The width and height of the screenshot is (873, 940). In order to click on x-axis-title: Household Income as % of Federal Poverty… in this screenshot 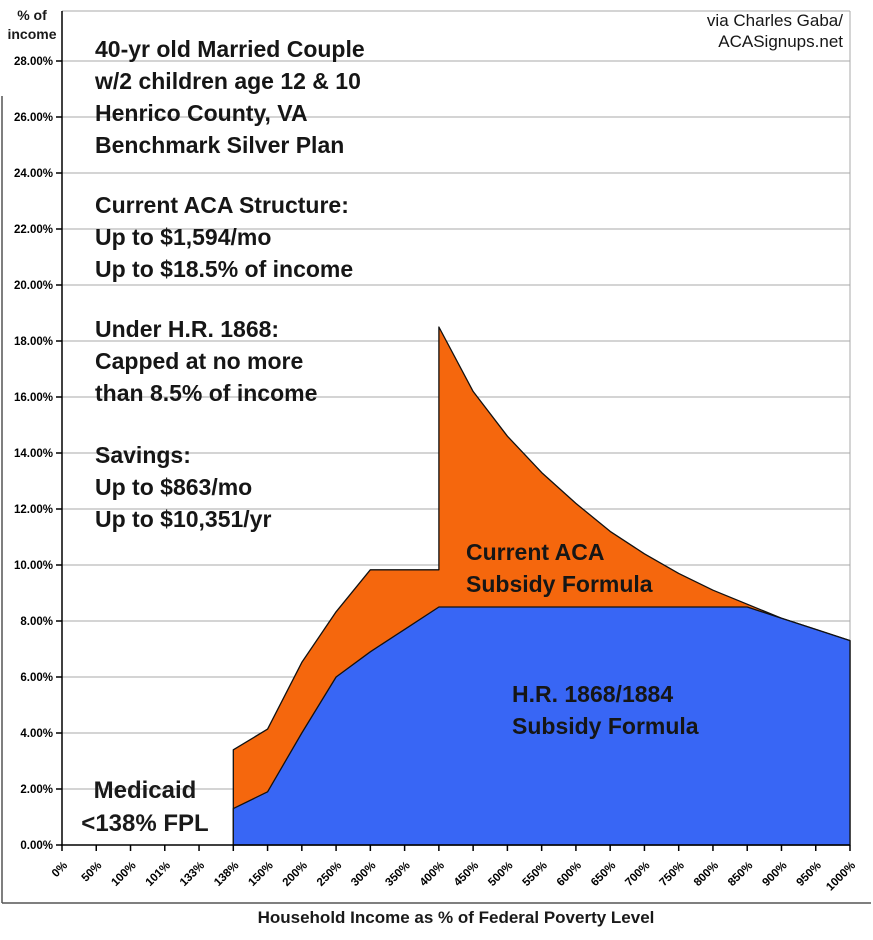, I will do `click(456, 917)`.